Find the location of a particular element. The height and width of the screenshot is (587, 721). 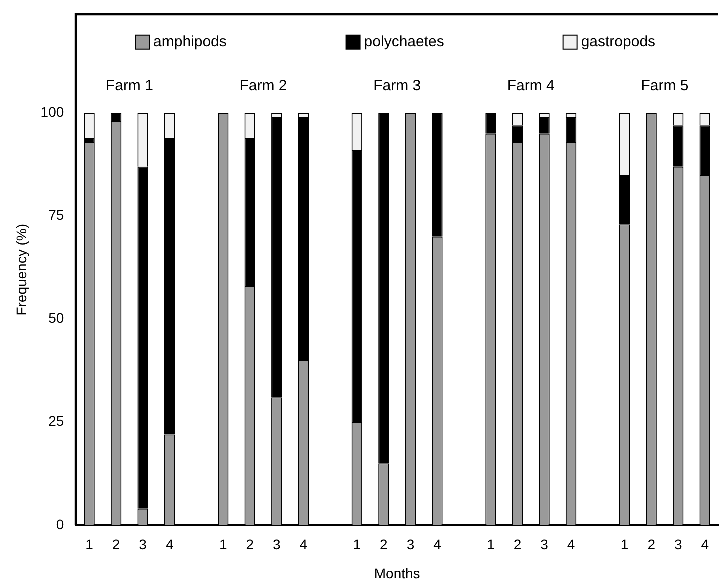

legend-label: amphipods is located at coordinates (190, 42).